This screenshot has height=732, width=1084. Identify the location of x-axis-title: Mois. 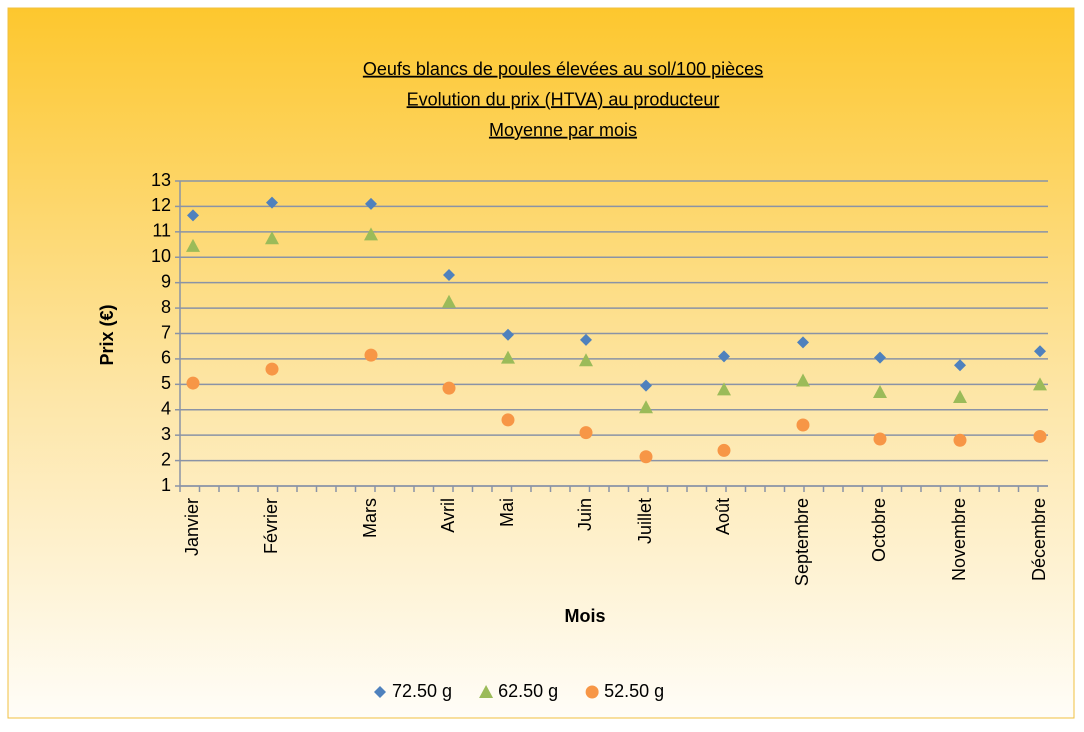
(584, 616).